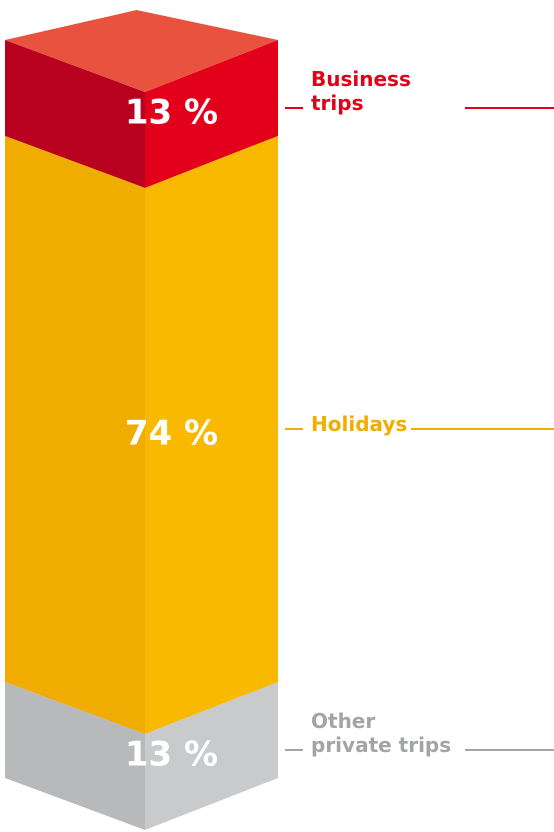 This screenshot has height=832, width=554. I want to click on data-label: 74 %, so click(171, 434).